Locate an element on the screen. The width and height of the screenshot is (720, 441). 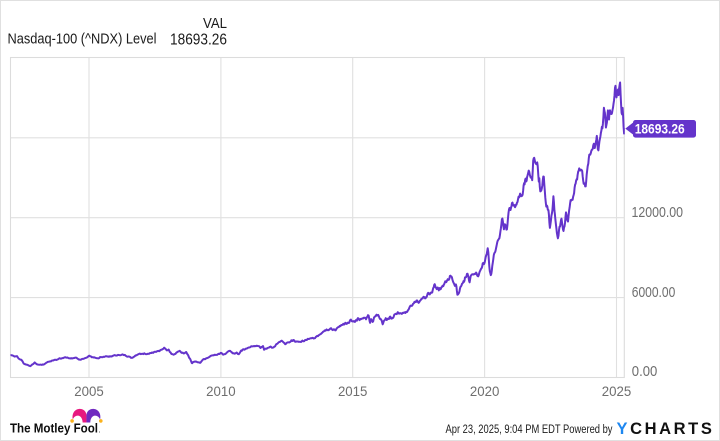
svg-text:Apr 23, 2025, 9:04 PM EDT Powe: Apr 23, 2025, 9:04 PM EDT Powered by is located at coordinates (530, 429).